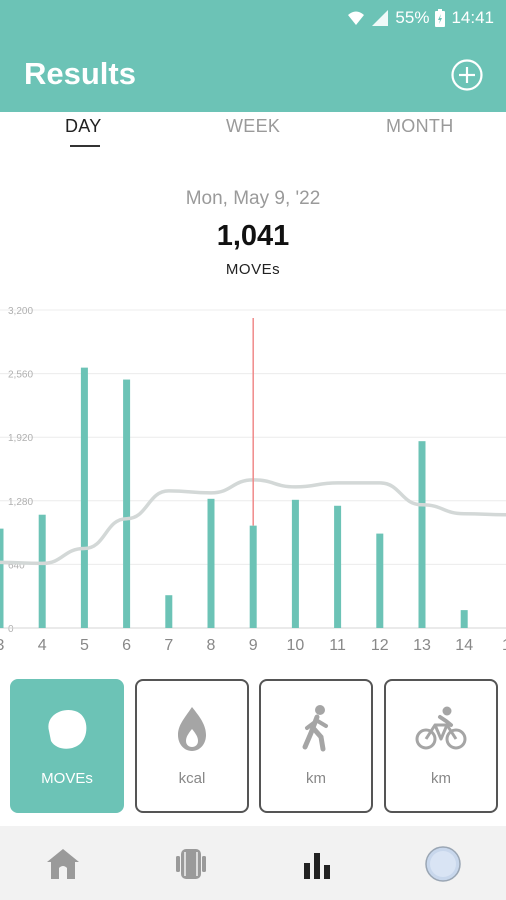 The width and height of the screenshot is (506, 900). I want to click on chart-icon, so click(317, 866).